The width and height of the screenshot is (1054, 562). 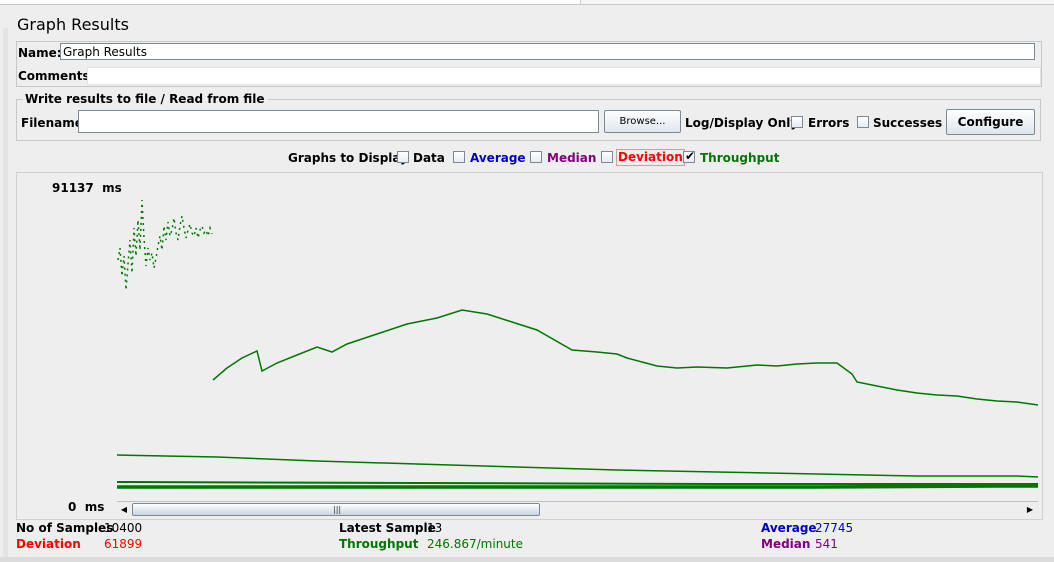 I want to click on top-border, so click(x=527, y=2).